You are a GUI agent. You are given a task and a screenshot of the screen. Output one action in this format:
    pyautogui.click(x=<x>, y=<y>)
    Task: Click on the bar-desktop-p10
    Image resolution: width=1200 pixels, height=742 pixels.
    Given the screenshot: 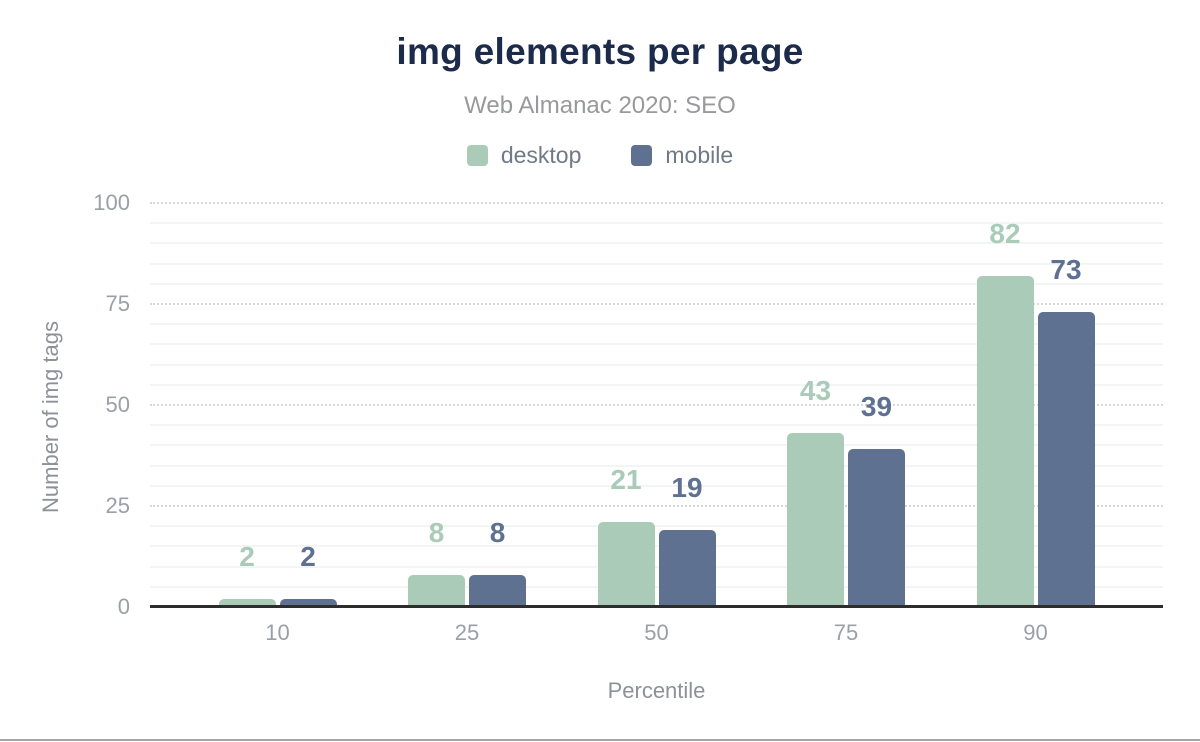 What is the action you would take?
    pyautogui.click(x=247, y=602)
    